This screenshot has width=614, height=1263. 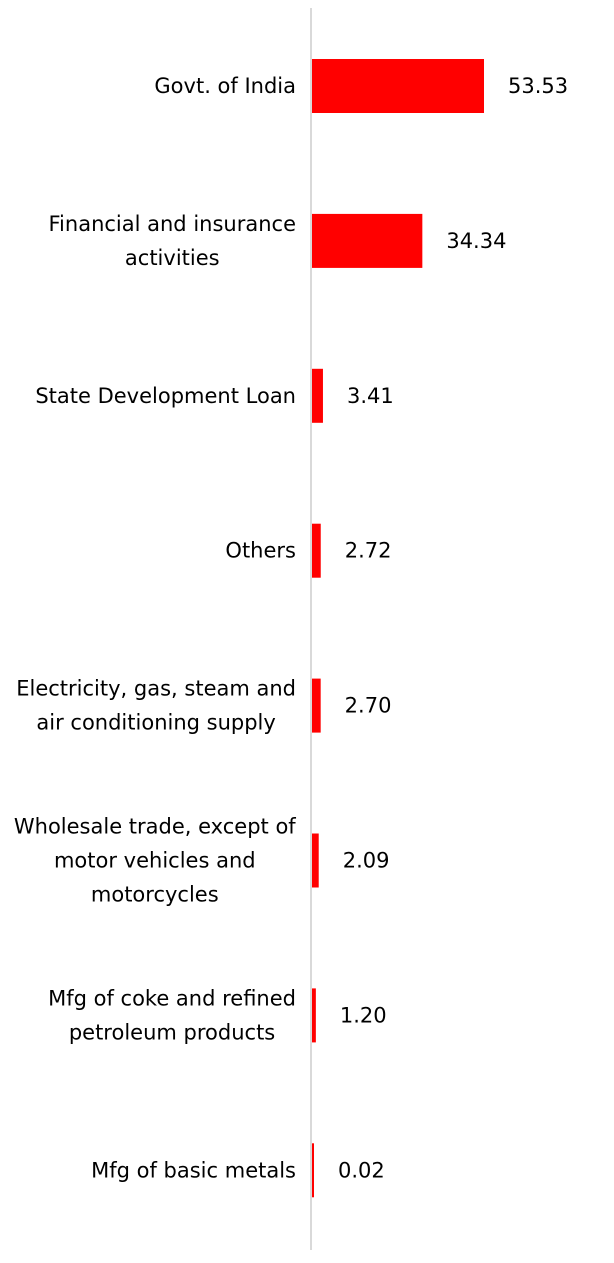 What do you see at coordinates (370, 396) in the screenshot?
I see `value-label-2: 3.41` at bounding box center [370, 396].